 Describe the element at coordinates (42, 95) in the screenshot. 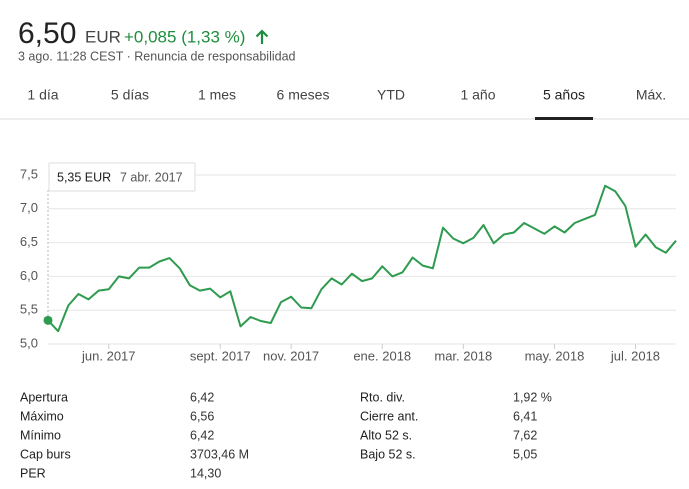

I see `tab: 1 día` at that location.